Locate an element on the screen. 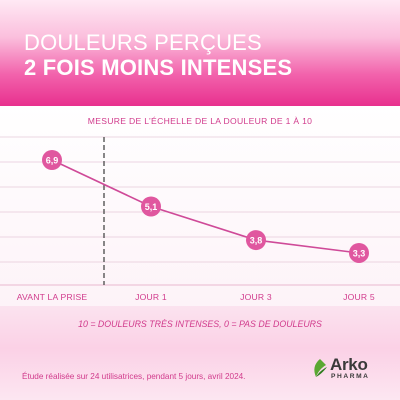  x-tick-label-1: JOUR 1 is located at coordinates (151, 297).